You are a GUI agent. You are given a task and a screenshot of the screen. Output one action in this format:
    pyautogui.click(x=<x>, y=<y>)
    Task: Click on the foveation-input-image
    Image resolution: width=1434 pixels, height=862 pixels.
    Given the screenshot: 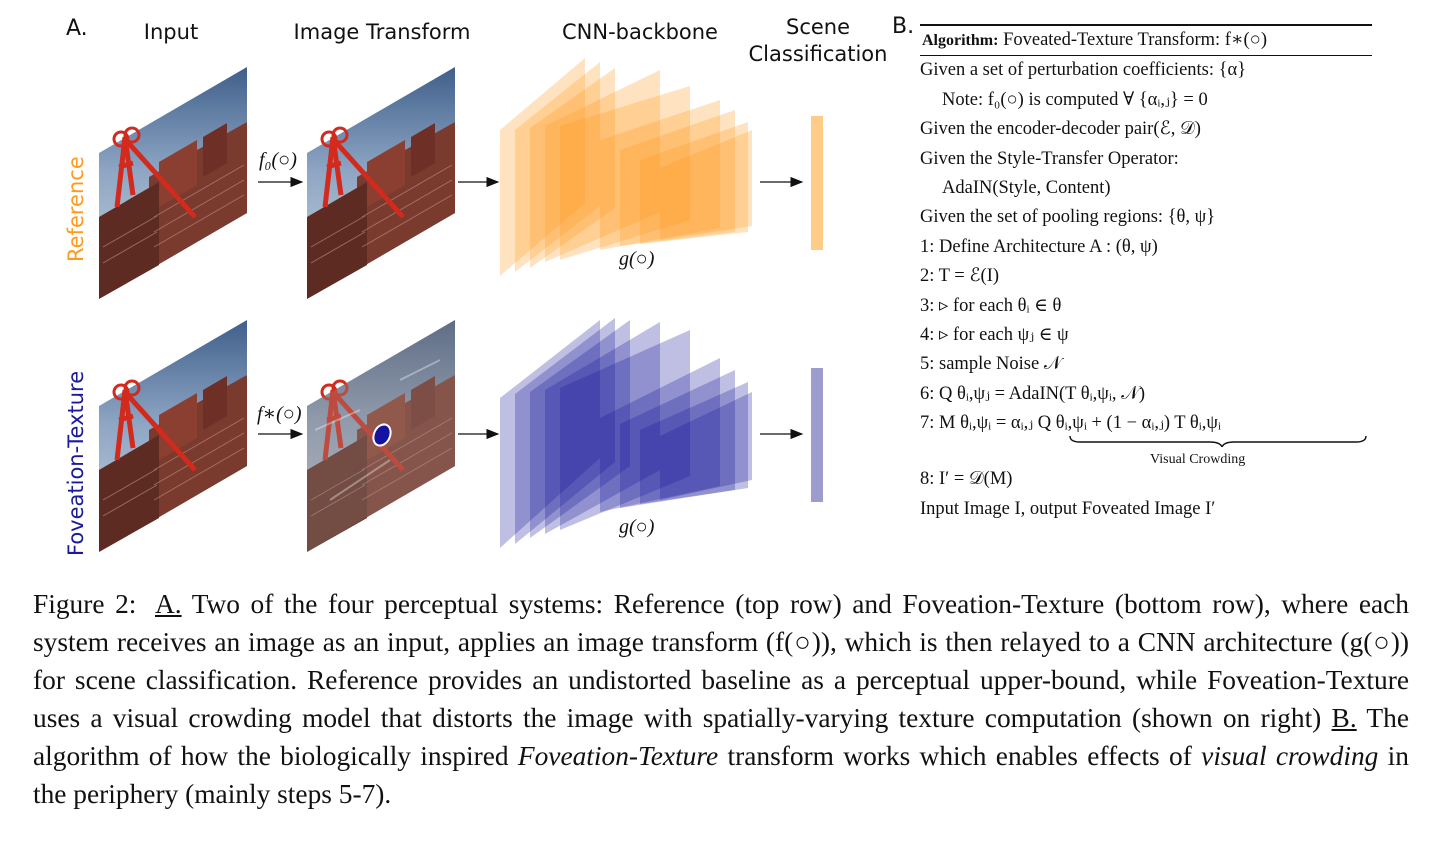 What is the action you would take?
    pyautogui.click(x=173, y=436)
    